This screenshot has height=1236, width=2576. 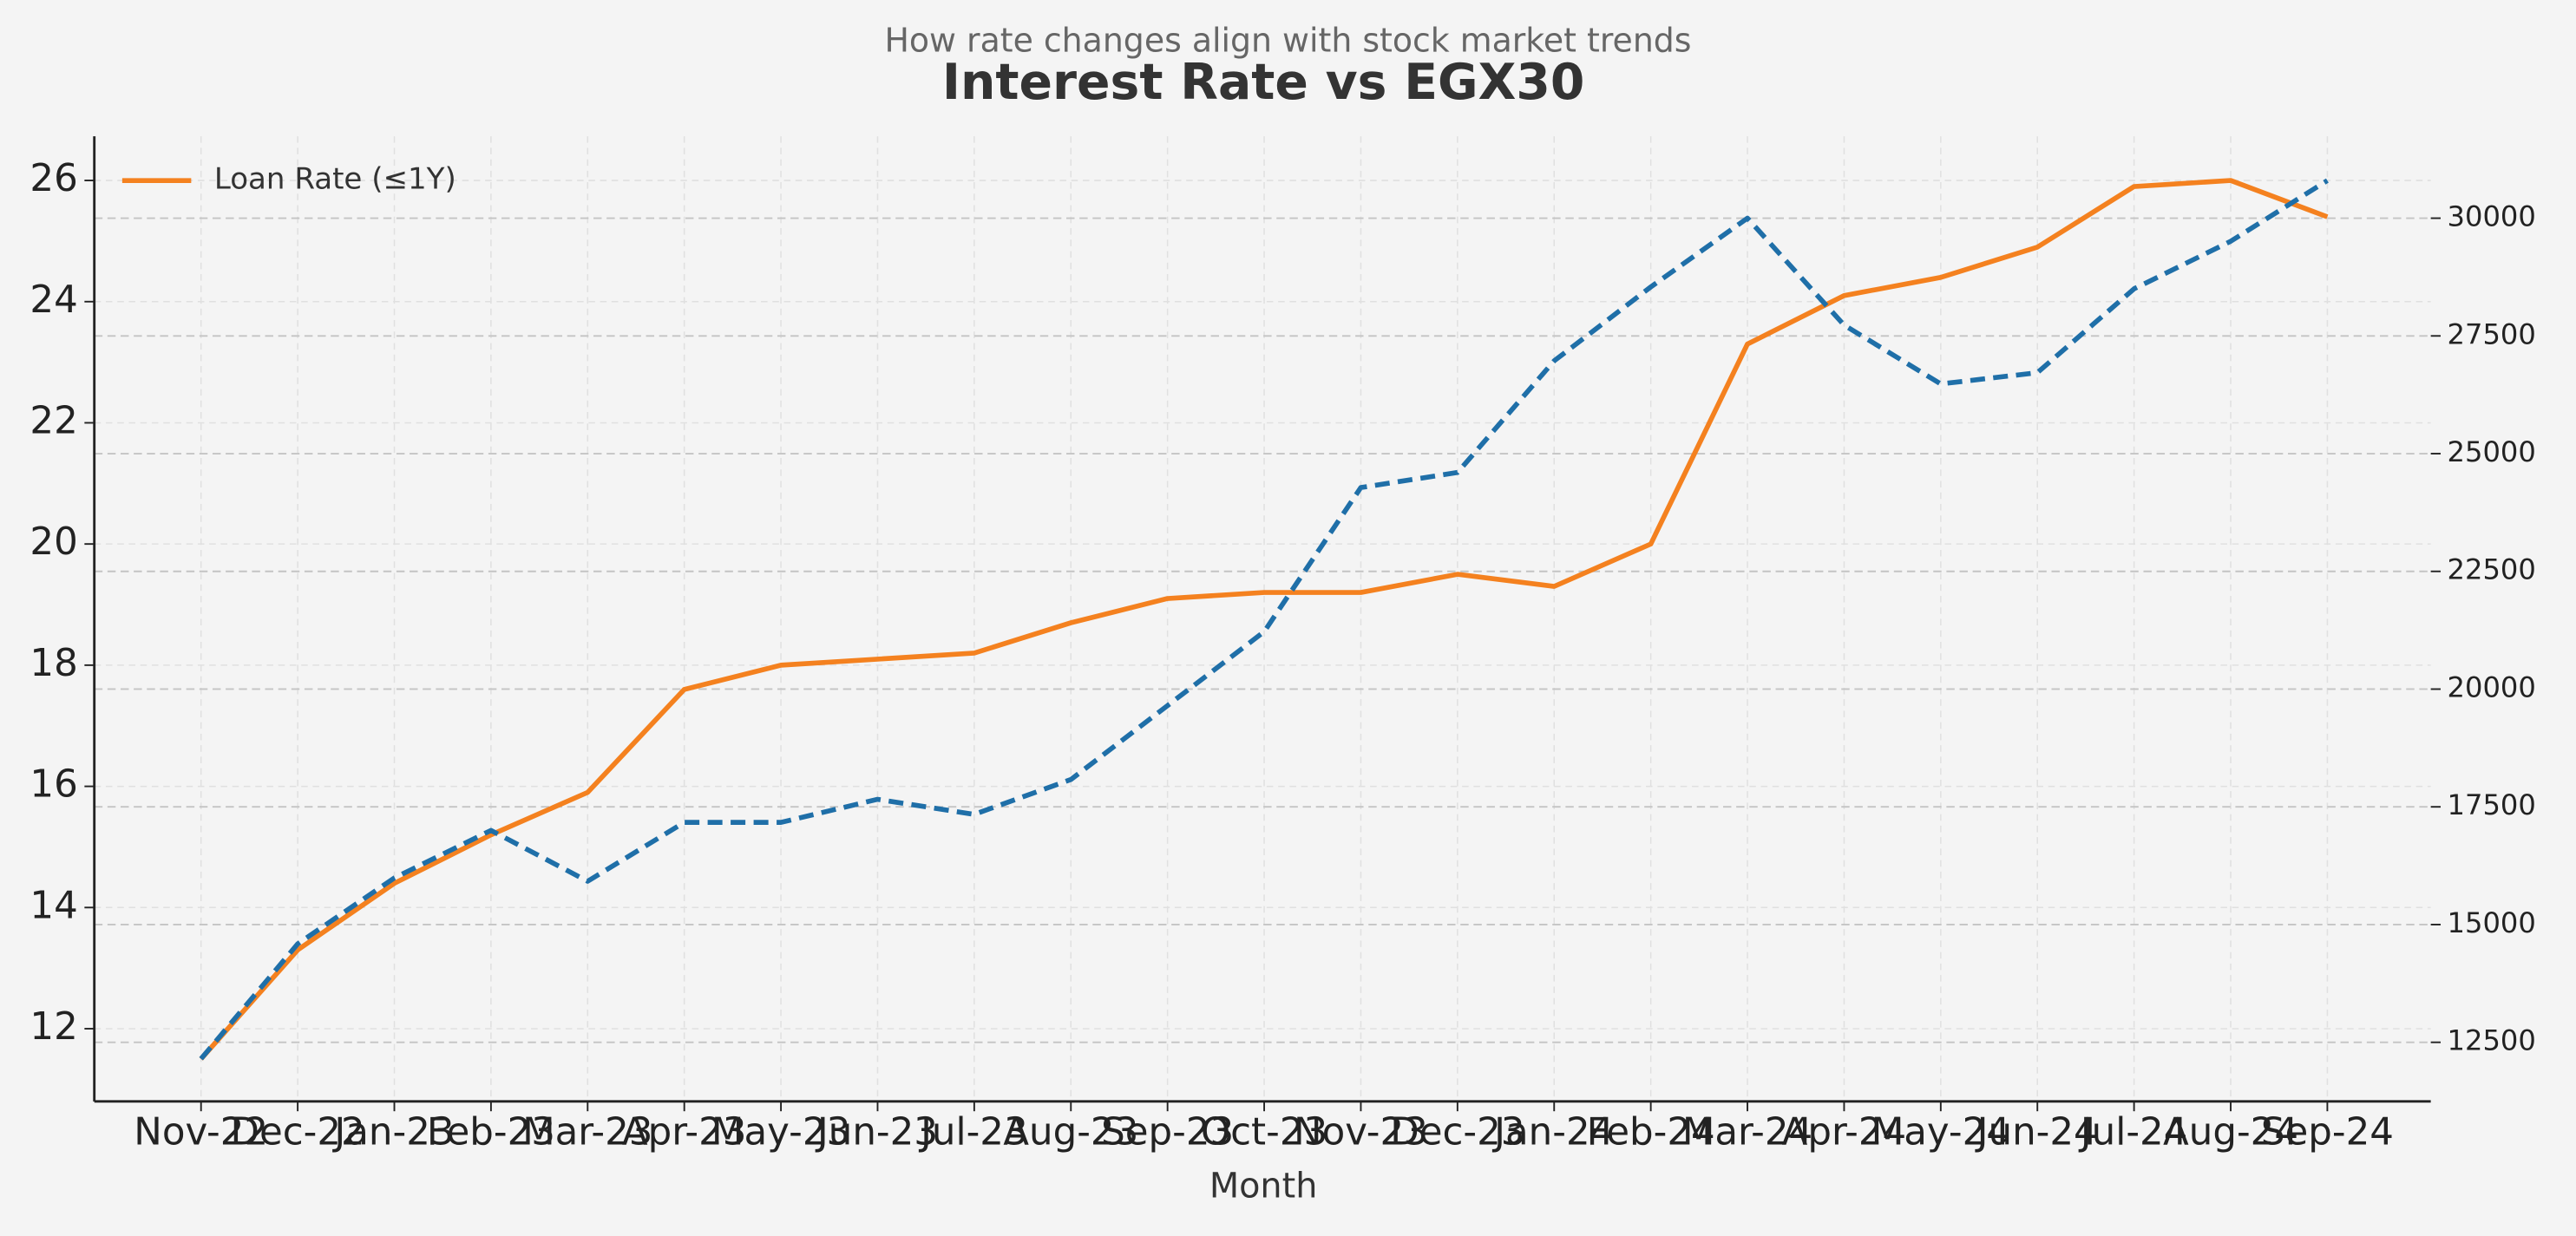 I want to click on x-tick-label: Oct-23, so click(x=1264, y=1132).